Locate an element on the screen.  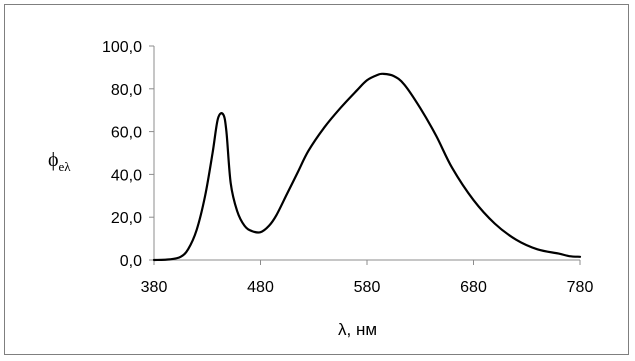
x-tick-label: 680 is located at coordinates (473, 287).